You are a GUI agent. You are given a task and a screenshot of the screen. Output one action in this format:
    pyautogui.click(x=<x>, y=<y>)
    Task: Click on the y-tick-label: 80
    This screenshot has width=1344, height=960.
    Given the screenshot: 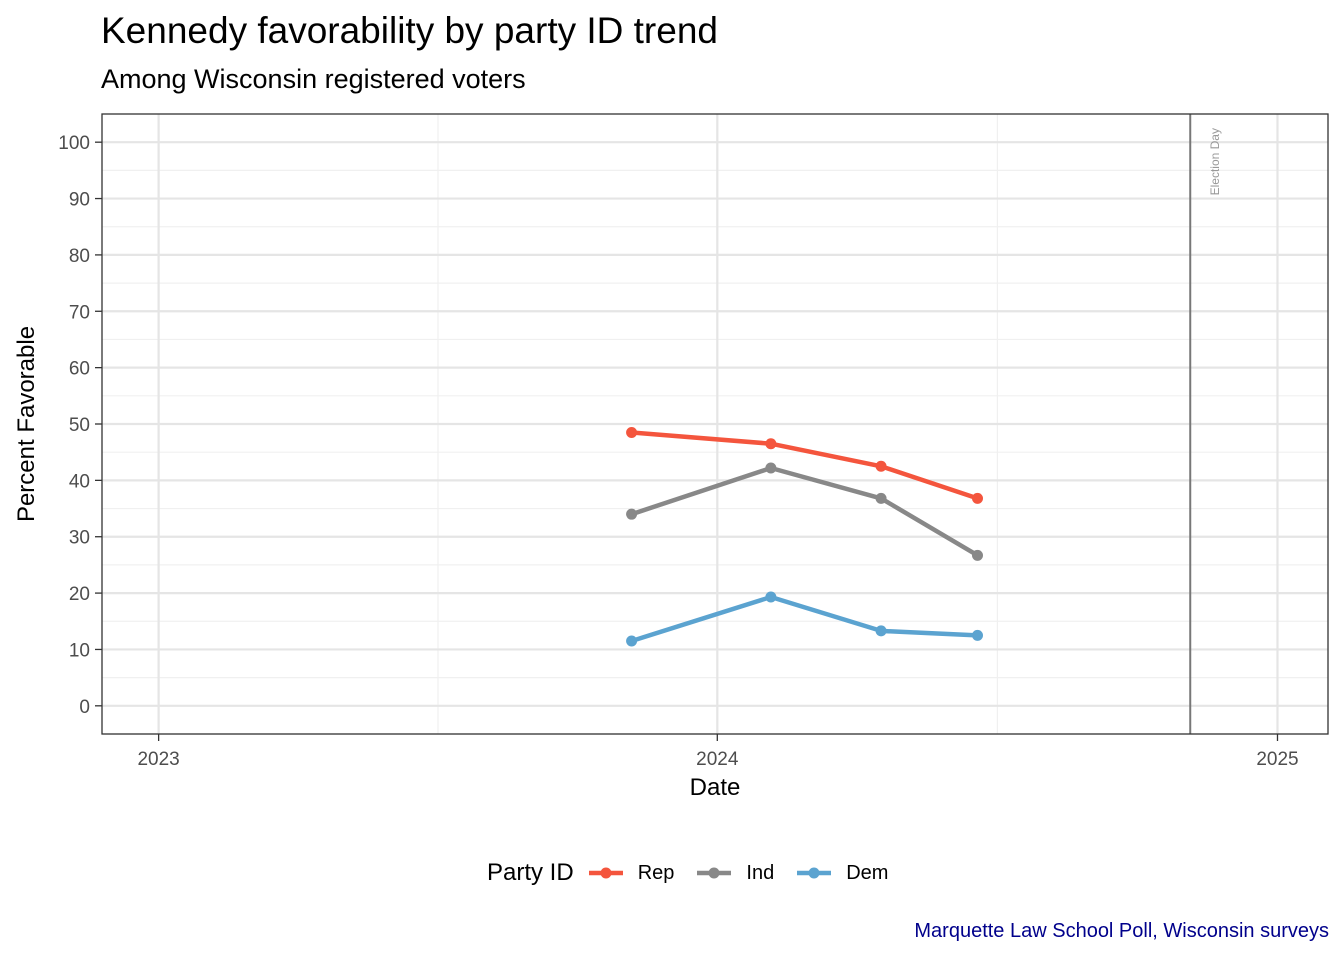 What is the action you would take?
    pyautogui.click(x=79, y=256)
    